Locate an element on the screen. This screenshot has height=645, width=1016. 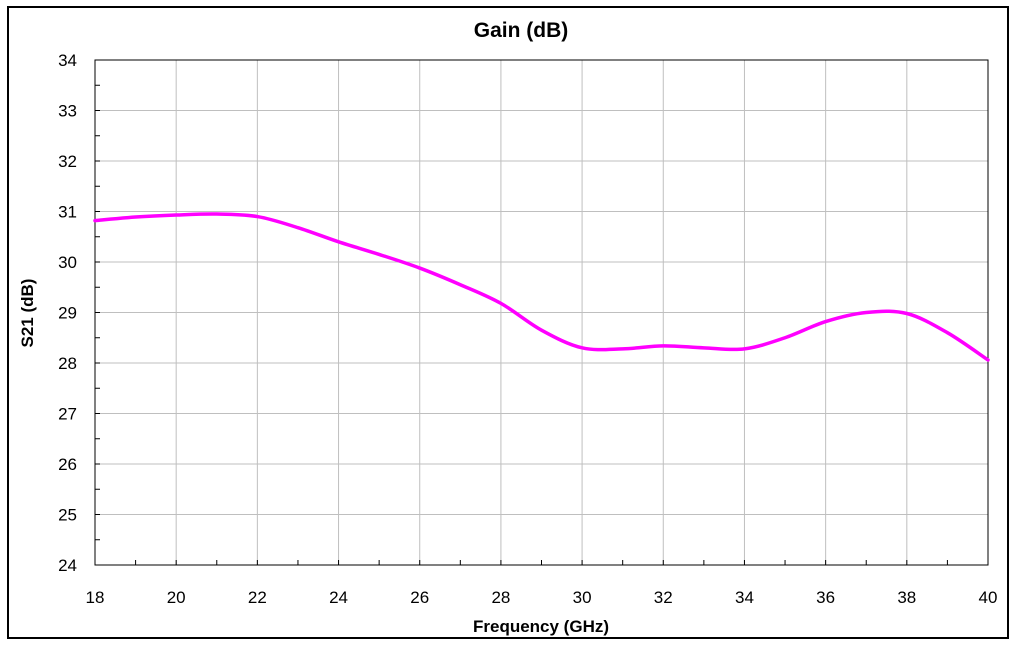
y-tick-label: 34 is located at coordinates (67, 60).